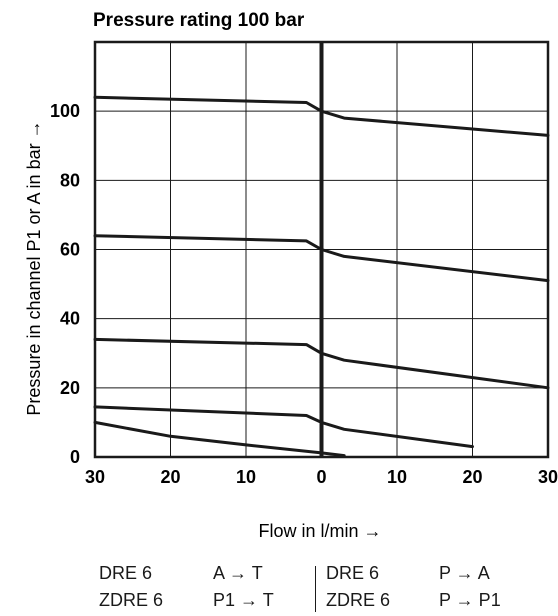 This screenshot has width=558, height=616. I want to click on legend-left-model-1: DRE 6, so click(126, 573).